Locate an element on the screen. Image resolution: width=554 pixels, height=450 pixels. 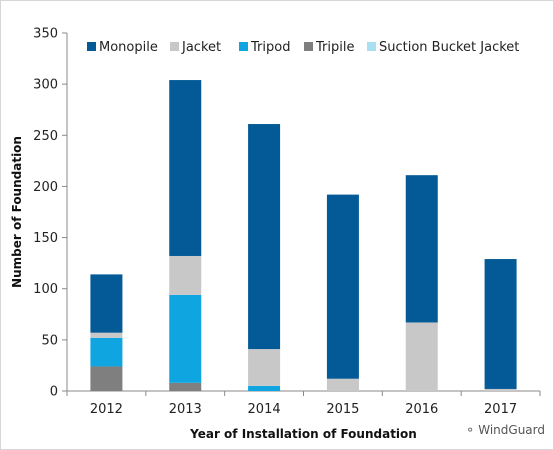
y-tick-label: 250 is located at coordinates (45, 136).